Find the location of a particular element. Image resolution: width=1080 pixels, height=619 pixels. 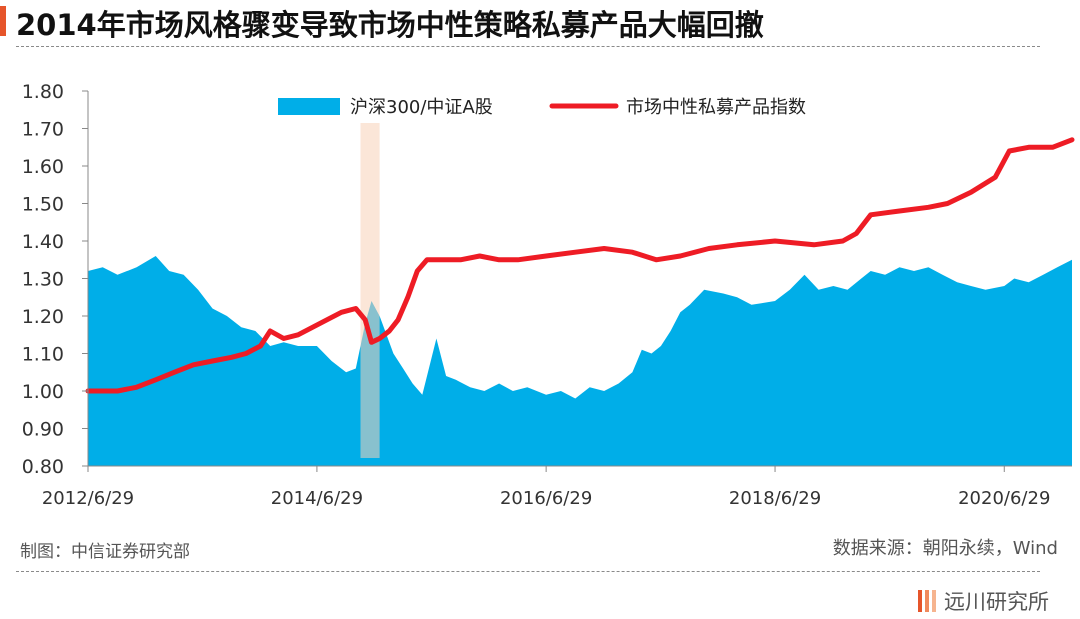

top-divider is located at coordinates (528, 46).